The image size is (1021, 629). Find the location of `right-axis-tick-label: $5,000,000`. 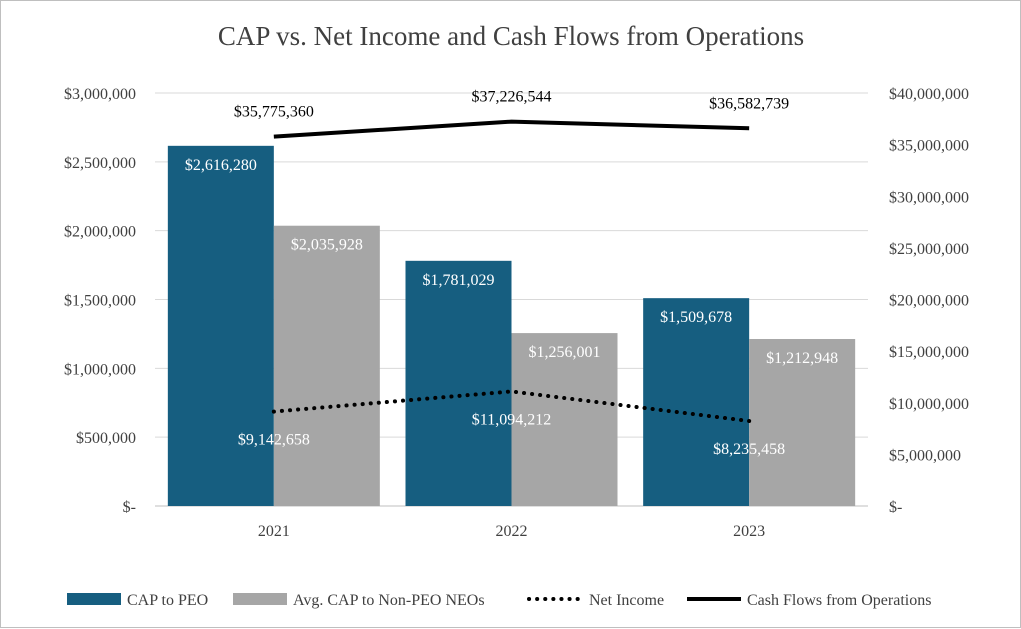

right-axis-tick-label: $5,000,000 is located at coordinates (925, 455).